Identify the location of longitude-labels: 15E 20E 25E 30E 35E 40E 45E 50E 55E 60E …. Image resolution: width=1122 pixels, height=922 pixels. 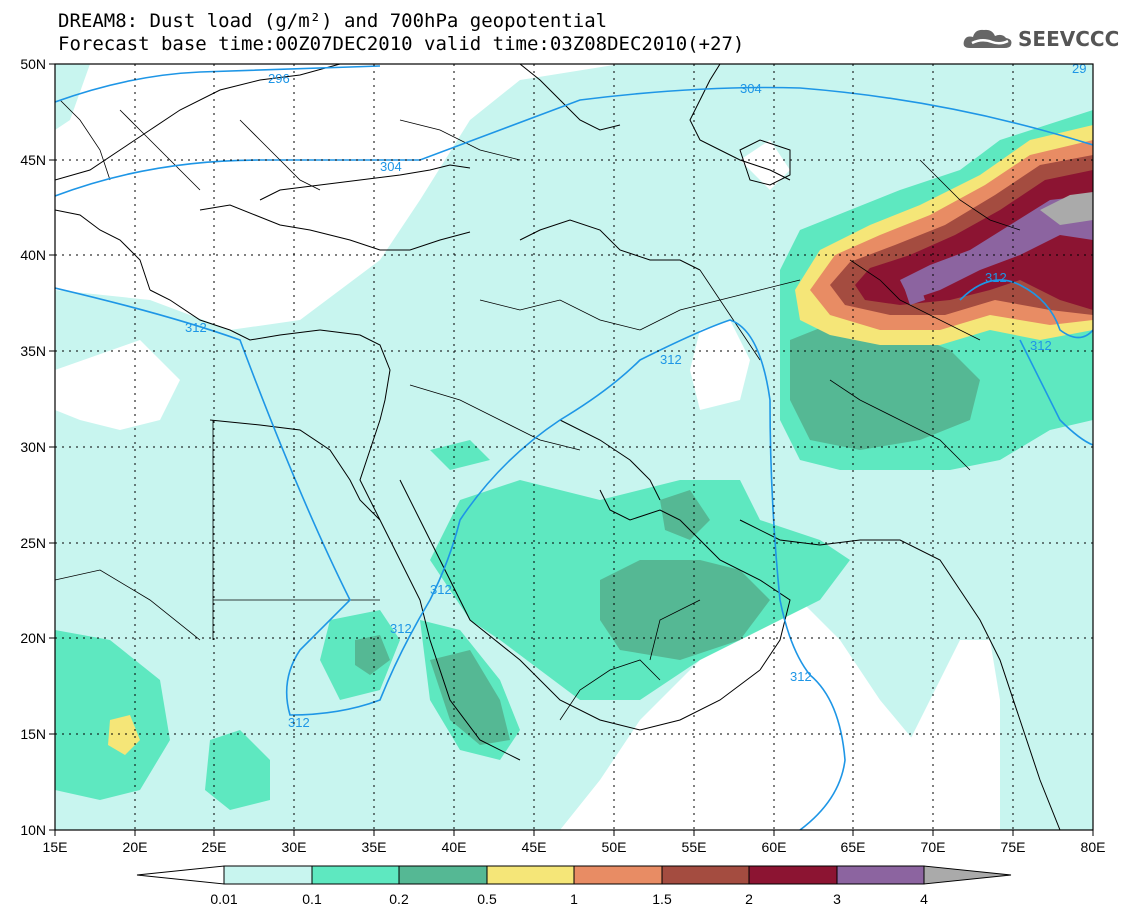
(574, 847).